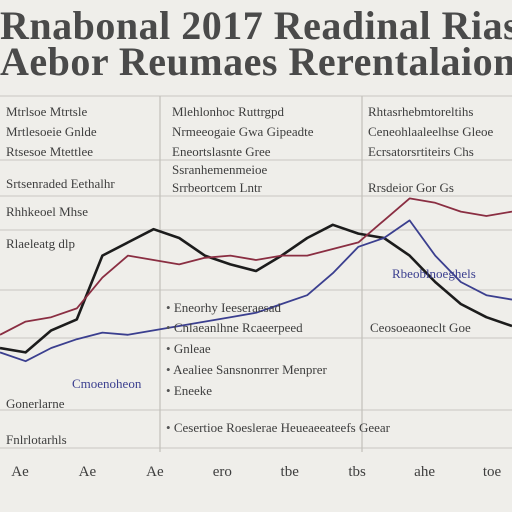 This screenshot has width=512, height=512. Describe the element at coordinates (217, 187) in the screenshot. I see `middle-note-5: Srrbeortcem Lntr` at that location.